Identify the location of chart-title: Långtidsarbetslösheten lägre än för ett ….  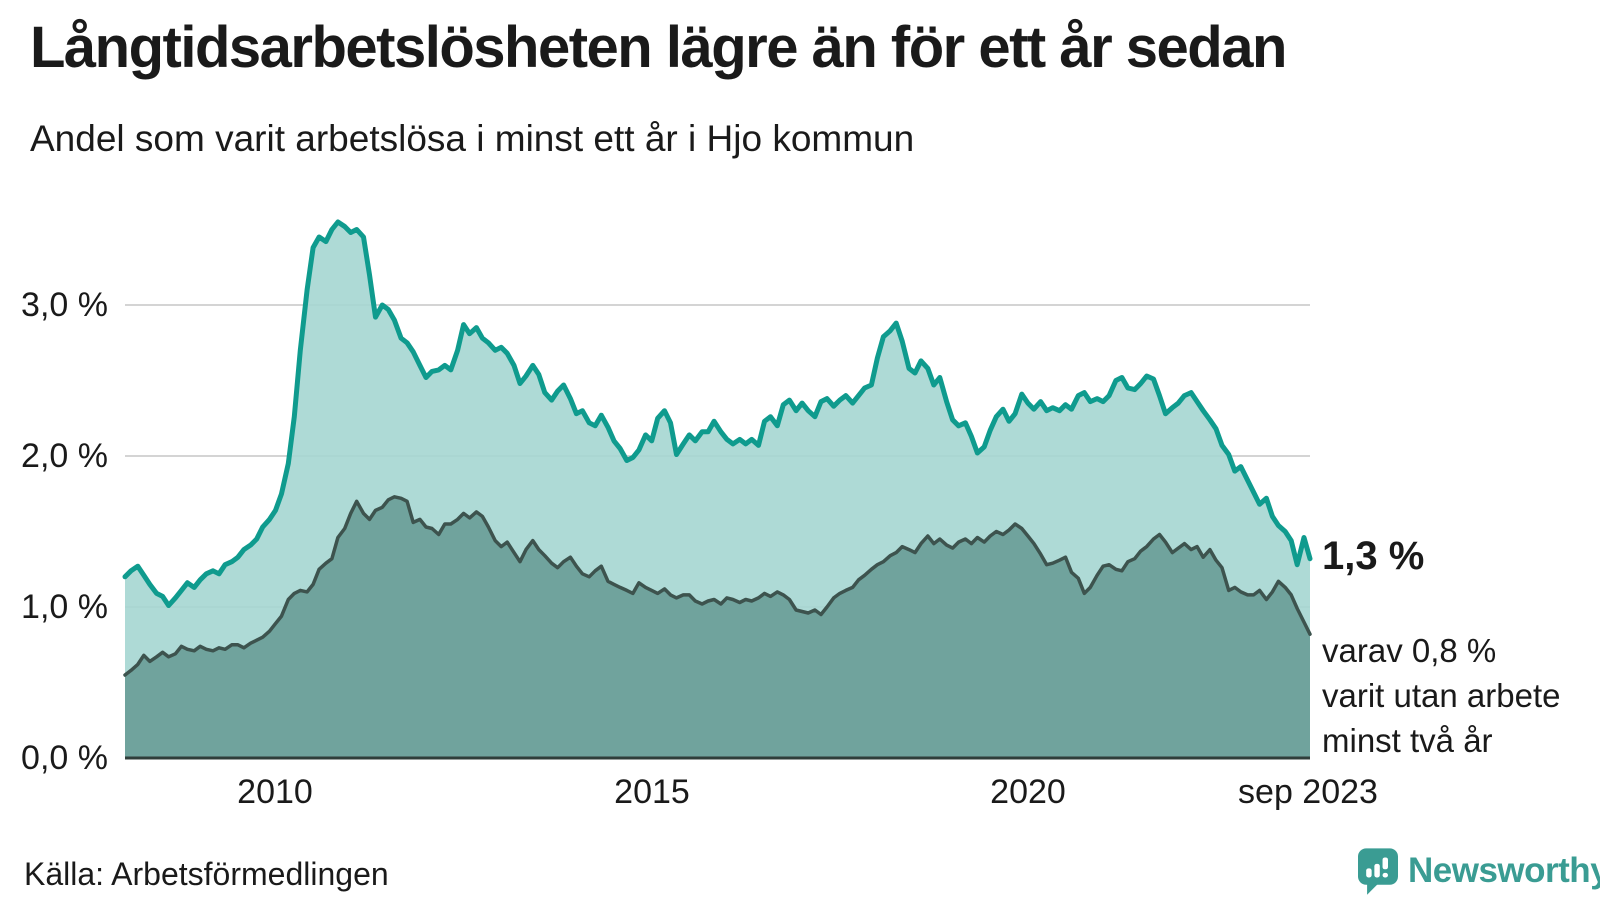
(658, 47).